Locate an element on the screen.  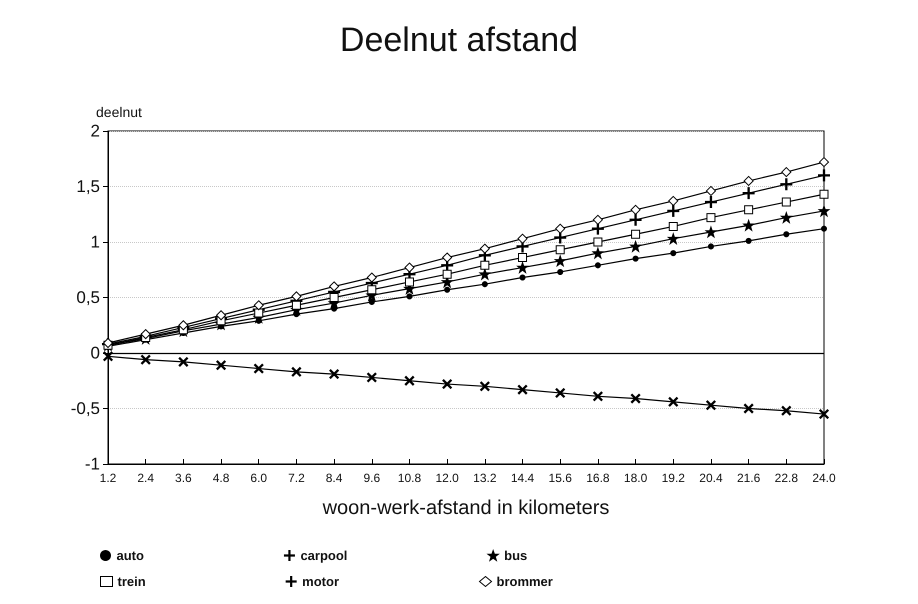
x-tick-label: 3.6 is located at coordinates (183, 478).